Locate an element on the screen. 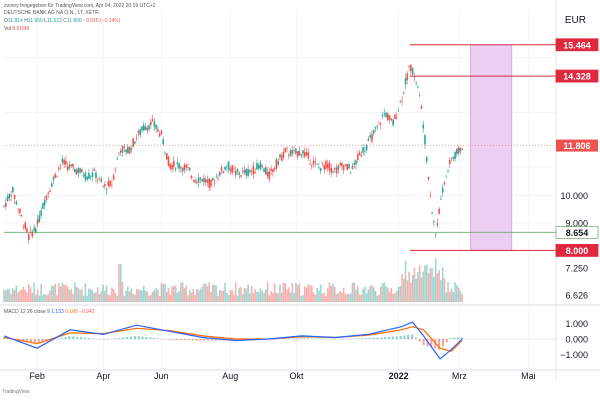 This screenshot has width=600, height=405. macd-pane is located at coordinates (279, 340).